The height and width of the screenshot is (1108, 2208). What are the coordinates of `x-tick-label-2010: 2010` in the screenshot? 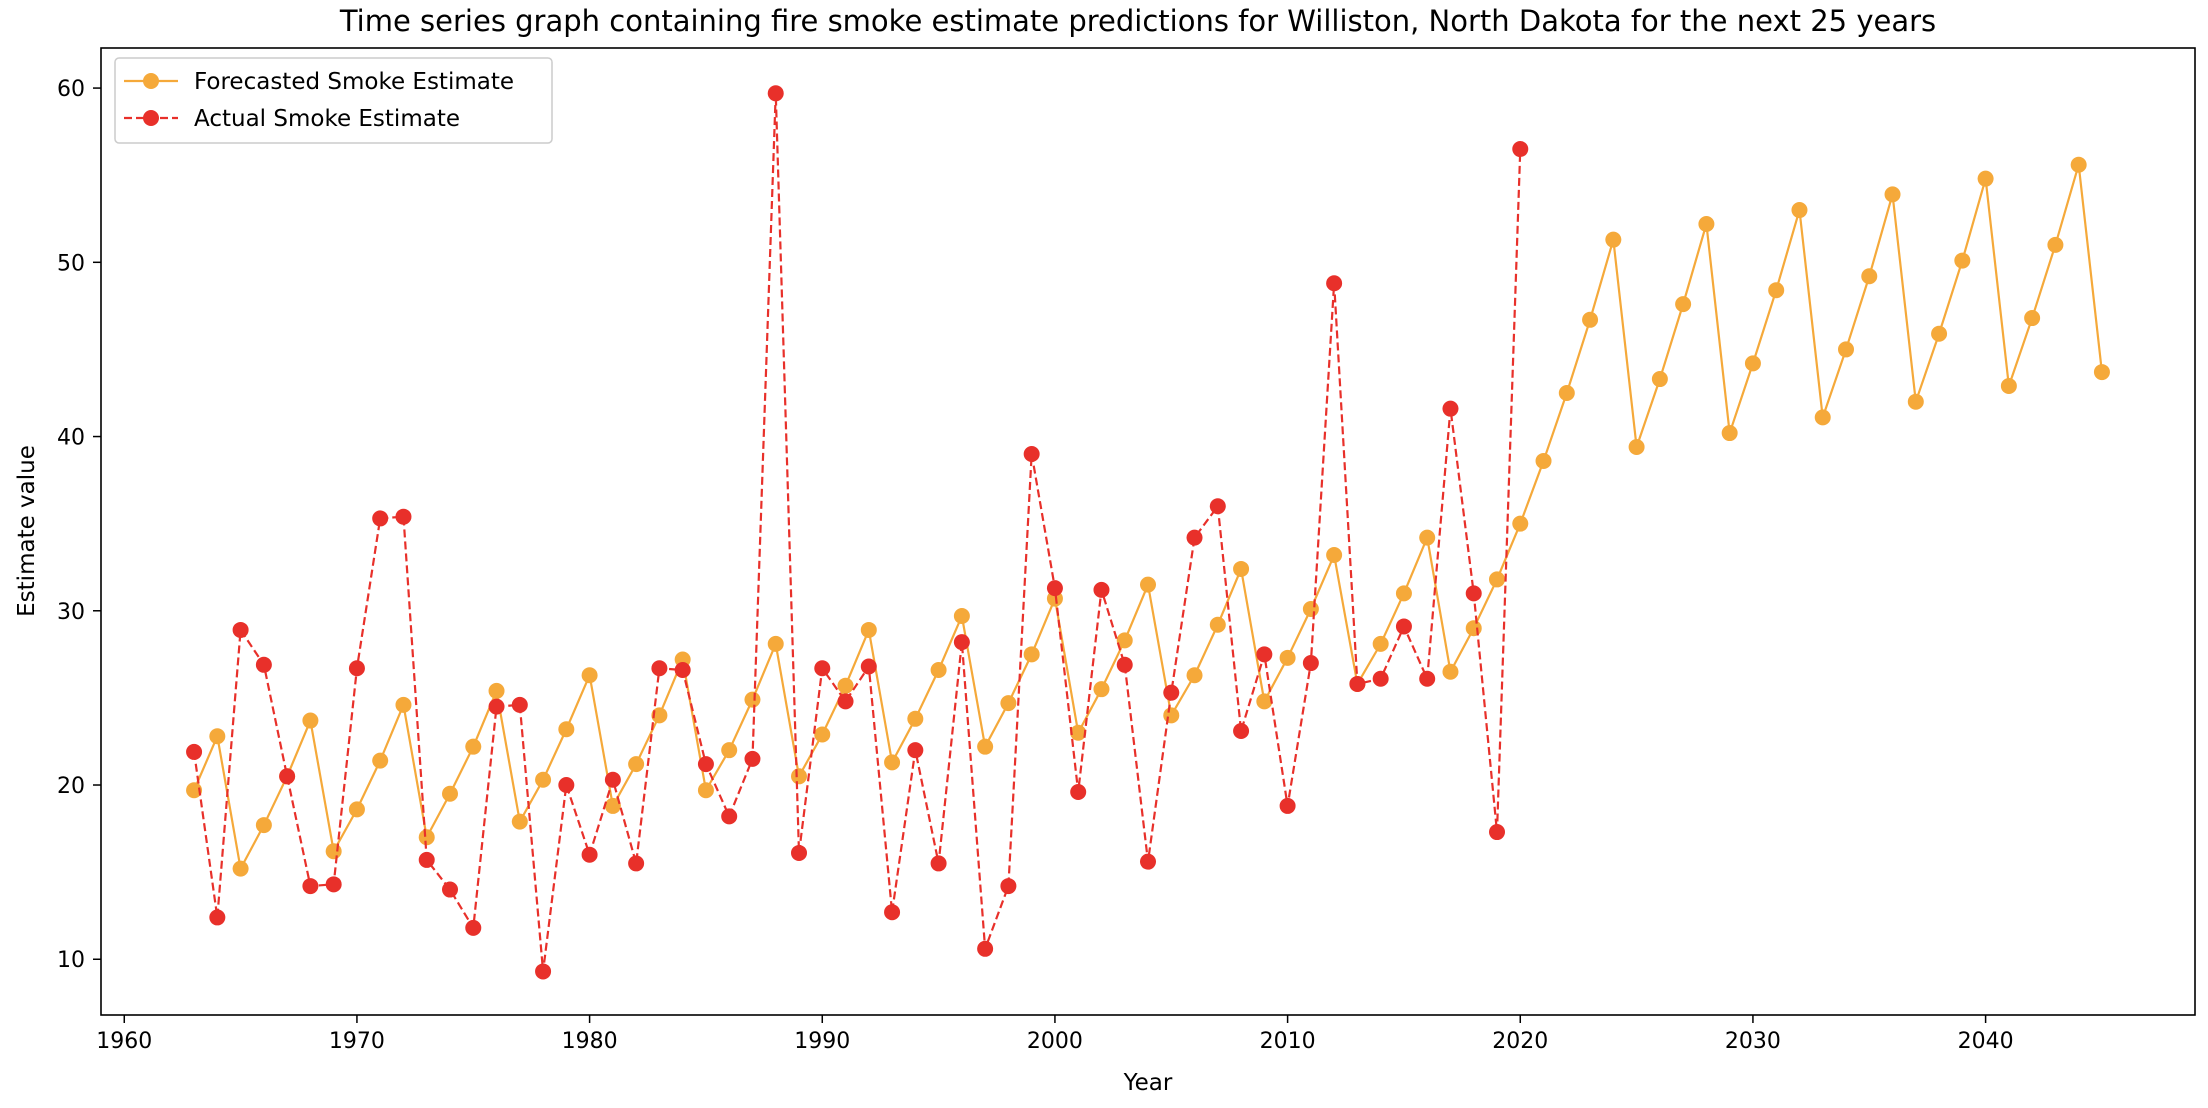 It's located at (1288, 1041).